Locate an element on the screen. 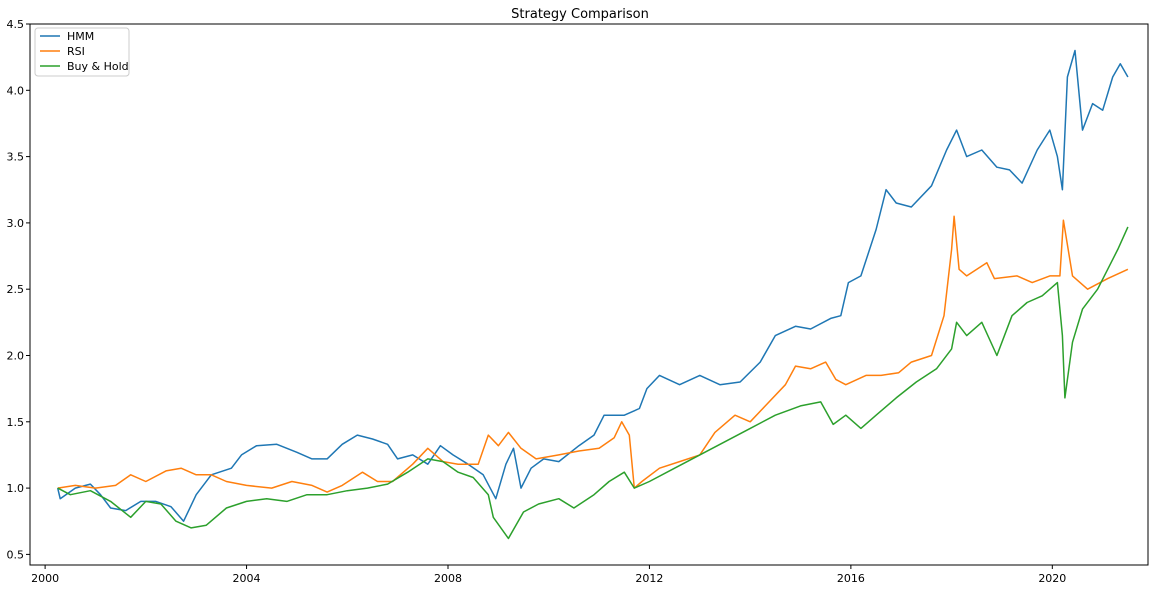  legend-box is located at coordinates (82, 52).